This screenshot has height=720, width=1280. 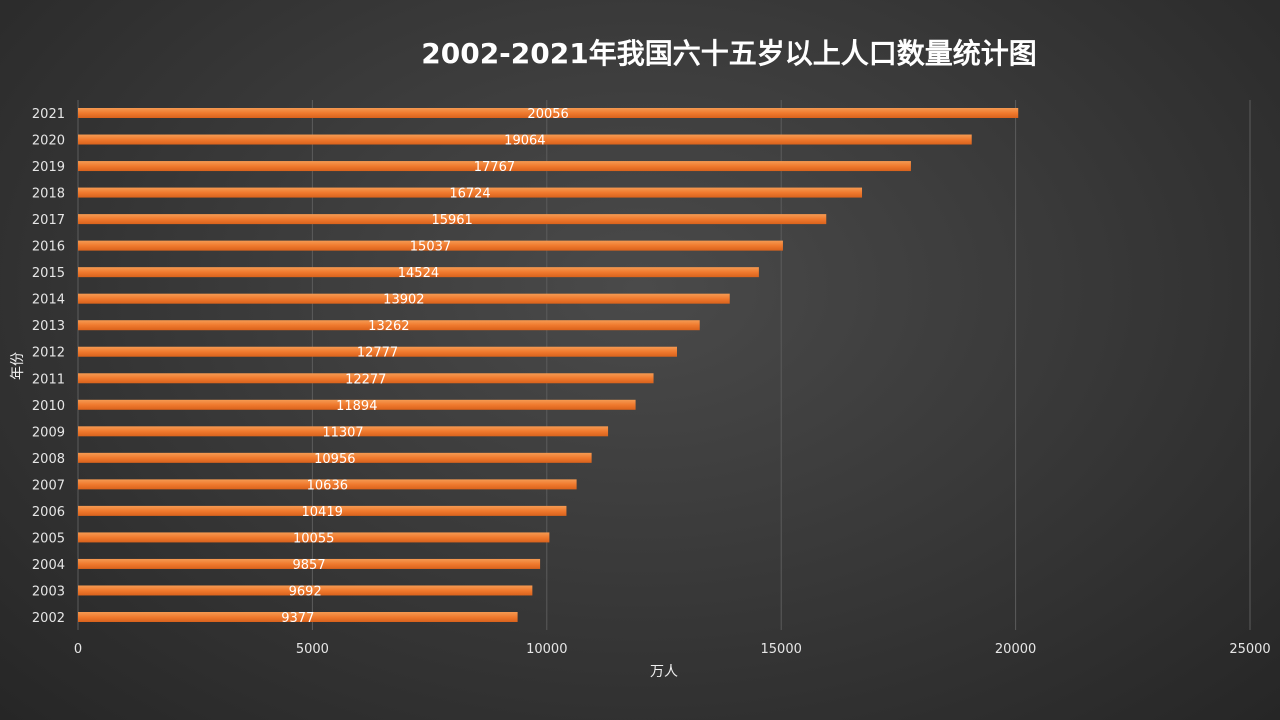 I want to click on data-label-2008: 10956, so click(x=334, y=459).